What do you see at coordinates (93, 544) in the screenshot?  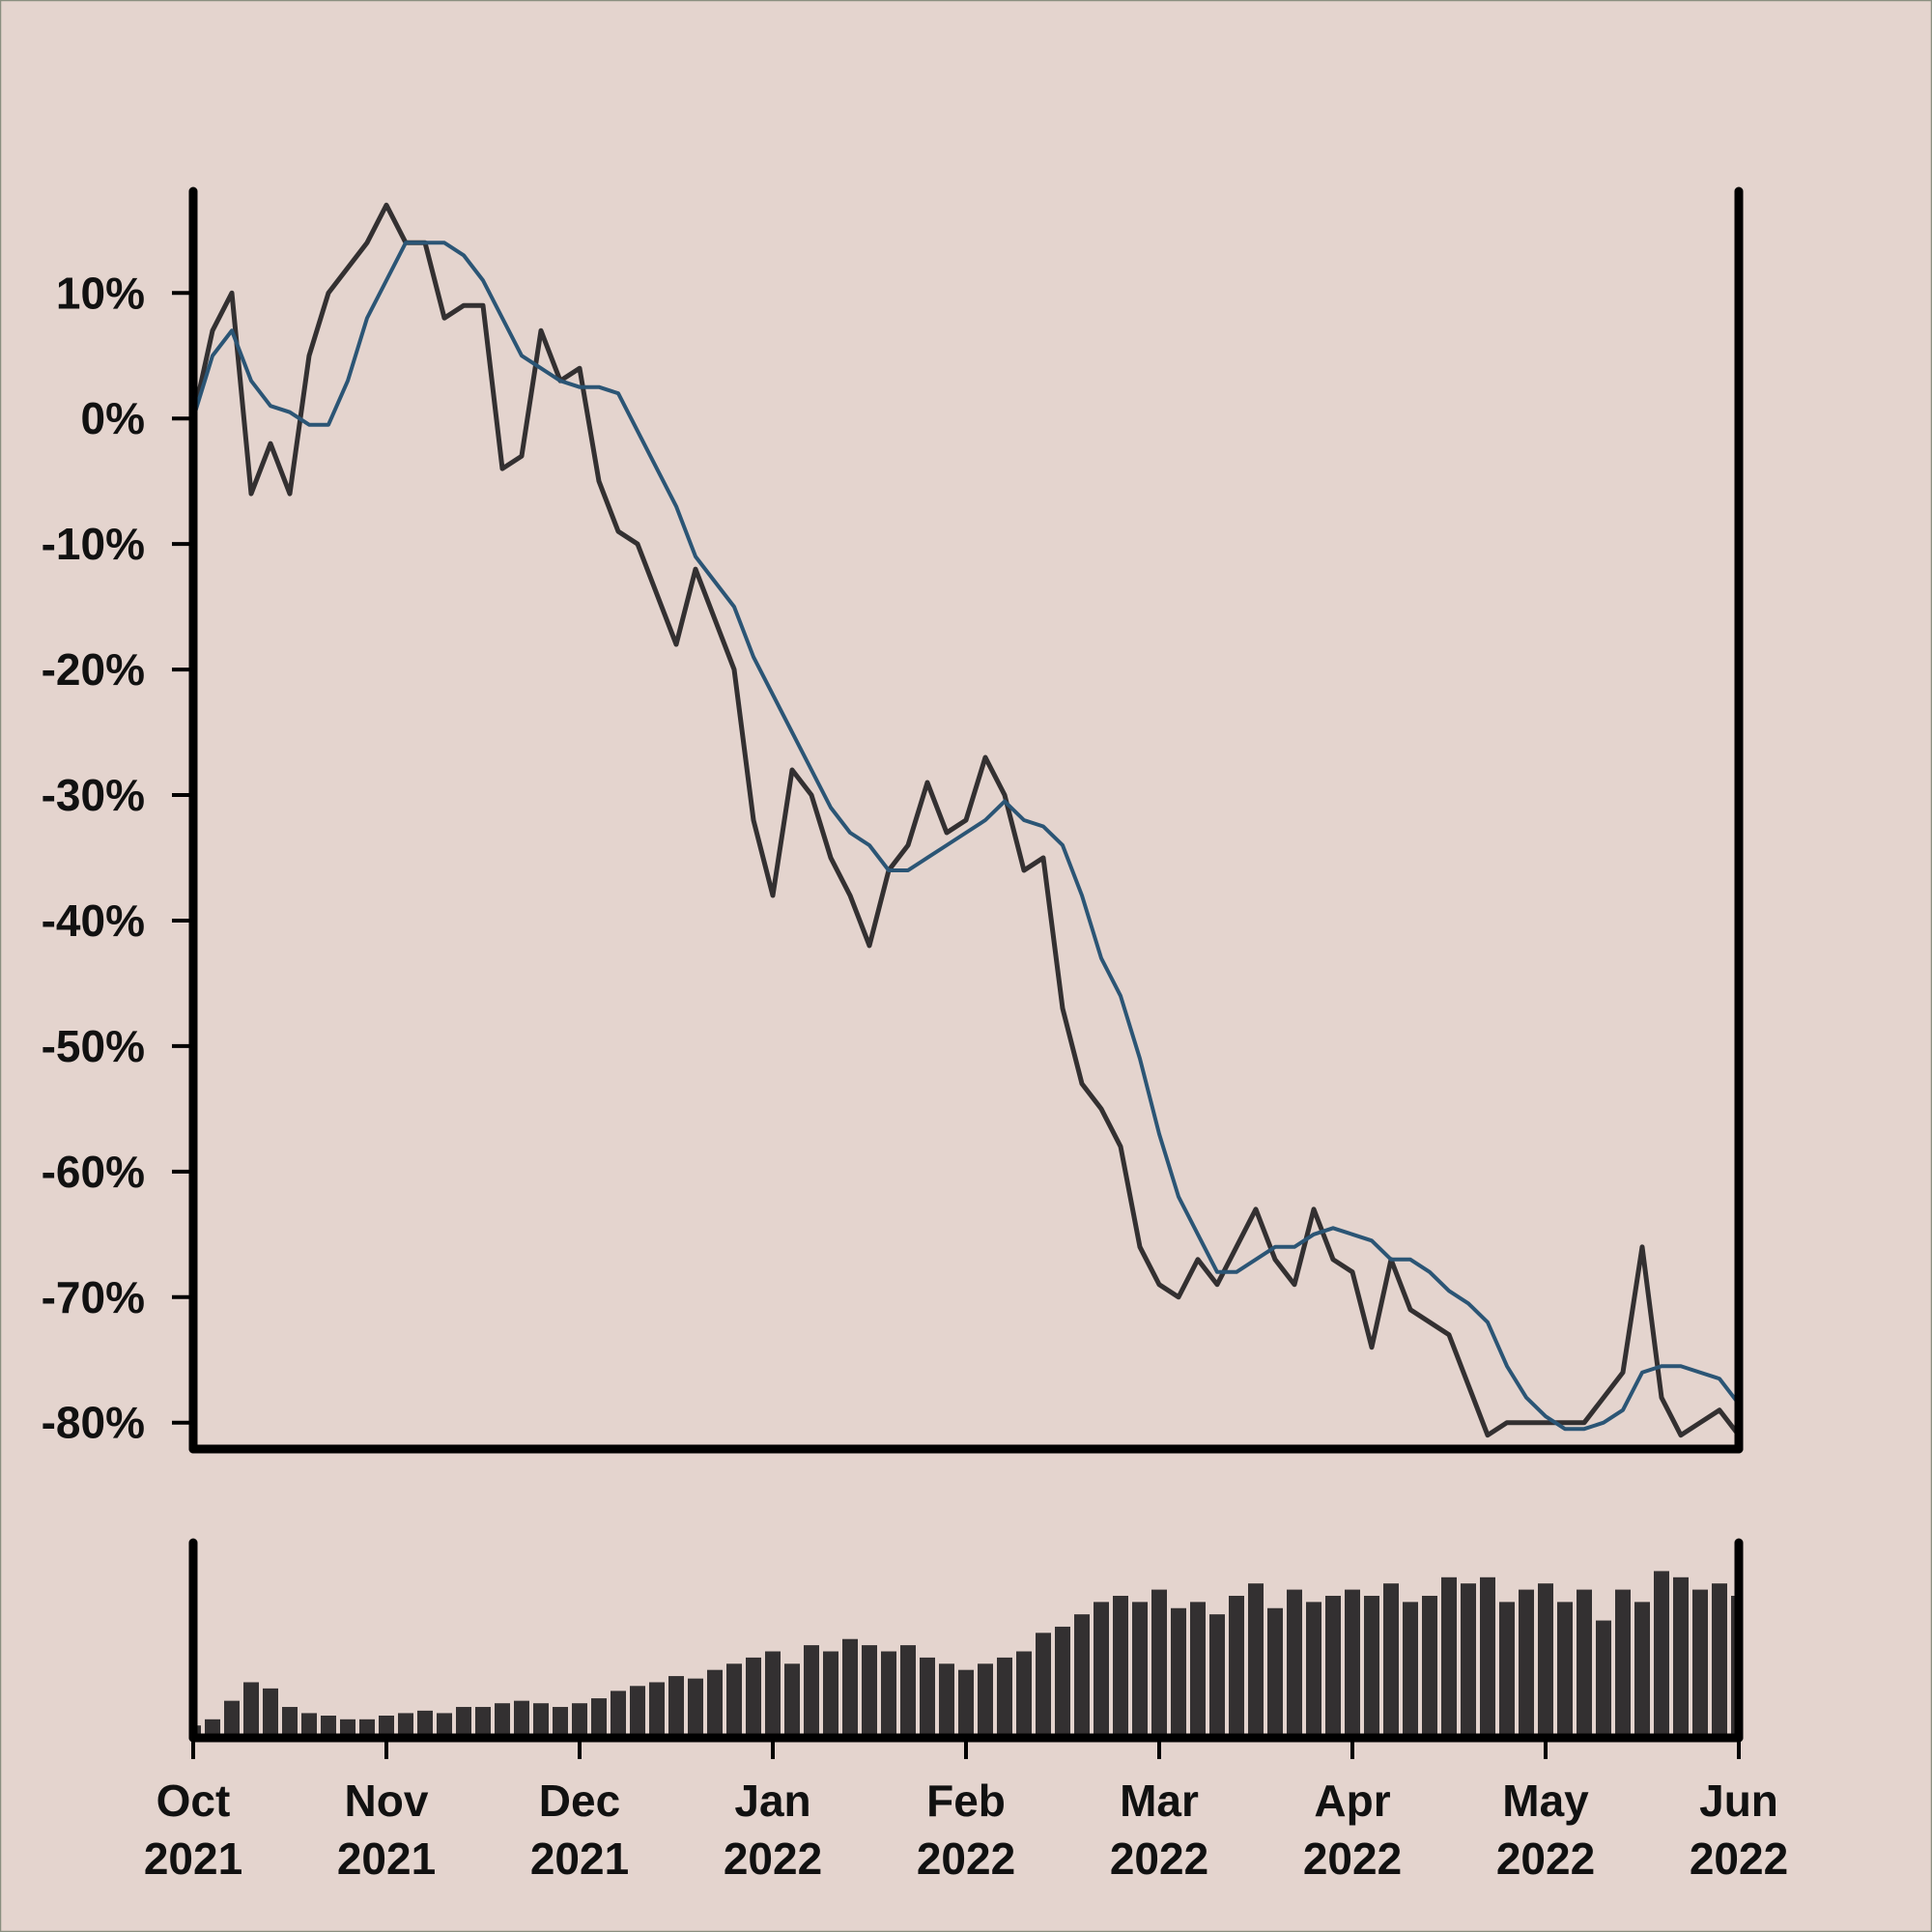 I see `y-tick-label: -10%` at bounding box center [93, 544].